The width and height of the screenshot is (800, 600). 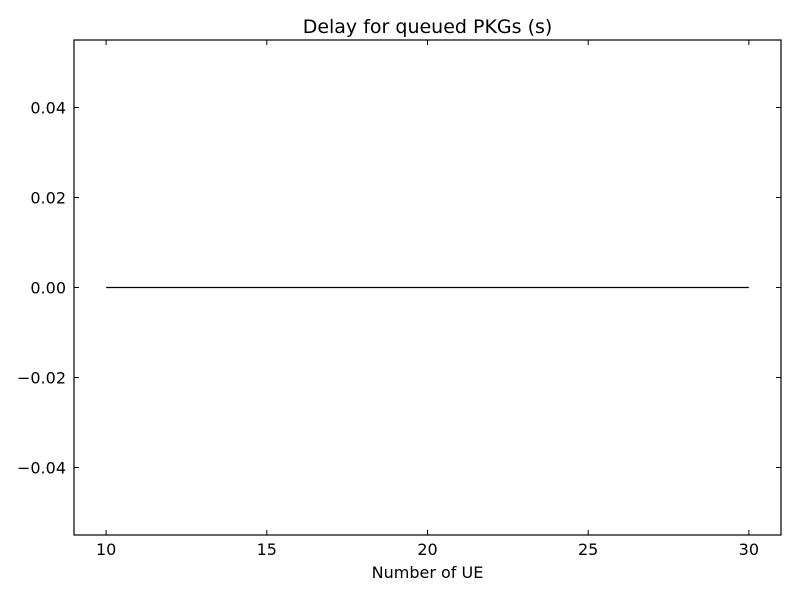 What do you see at coordinates (41, 378) in the screenshot?
I see `y-tick-label: −0.02` at bounding box center [41, 378].